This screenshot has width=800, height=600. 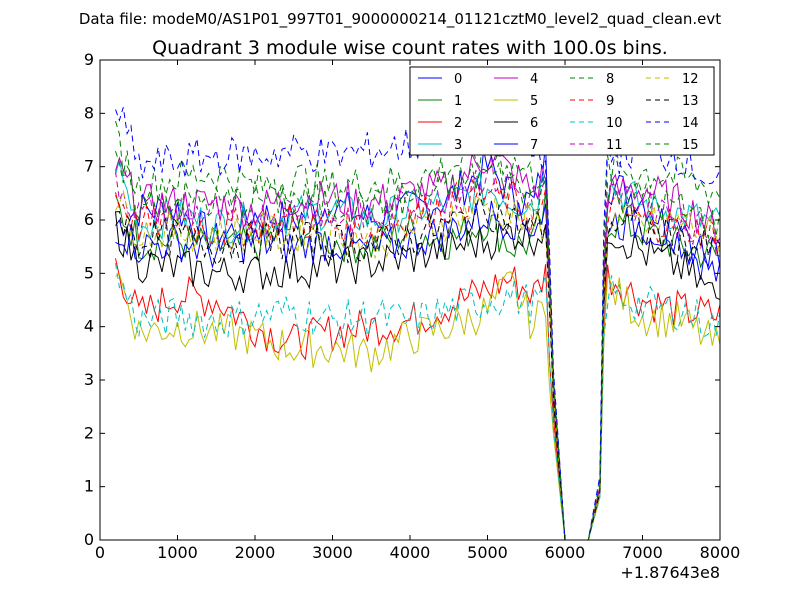 What do you see at coordinates (690, 101) in the screenshot?
I see `legend-label-13: 13` at bounding box center [690, 101].